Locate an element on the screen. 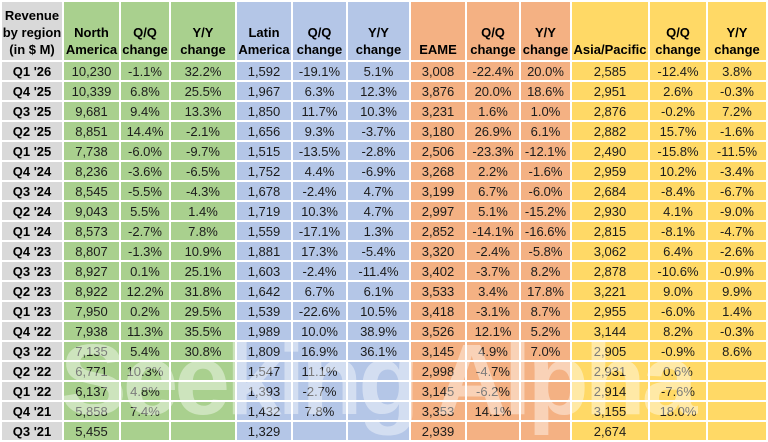 This screenshot has width=768, height=442. table-cell: 3,145 is located at coordinates (438, 391).